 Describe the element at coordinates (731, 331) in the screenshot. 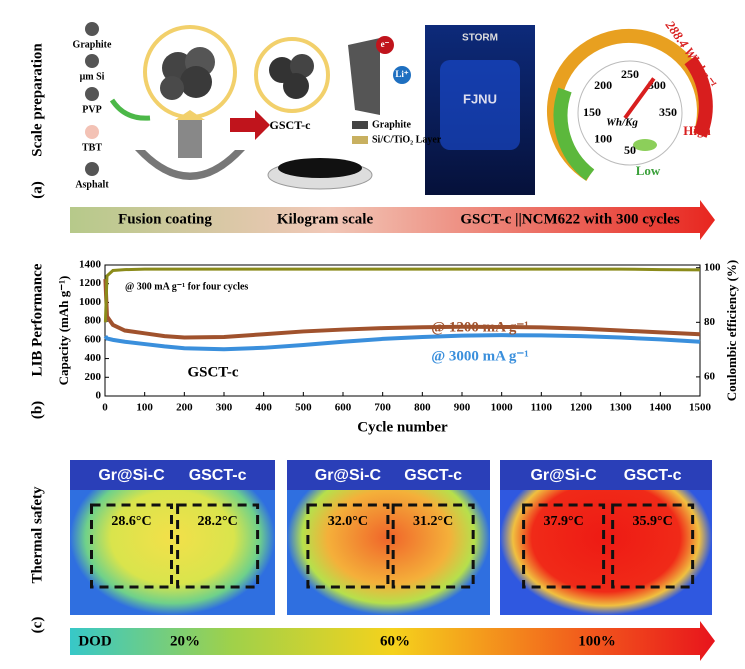

I see `y2-axis-label: Coulombic efficiency (%)` at that location.